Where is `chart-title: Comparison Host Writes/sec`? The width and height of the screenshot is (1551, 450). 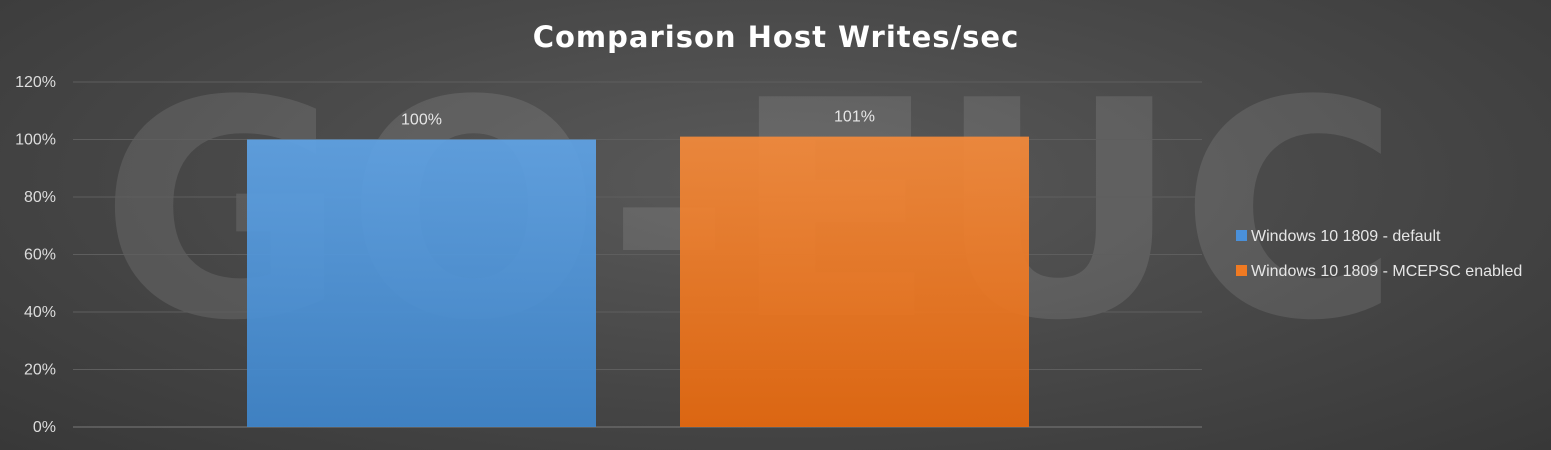 chart-title: Comparison Host Writes/sec is located at coordinates (776, 37).